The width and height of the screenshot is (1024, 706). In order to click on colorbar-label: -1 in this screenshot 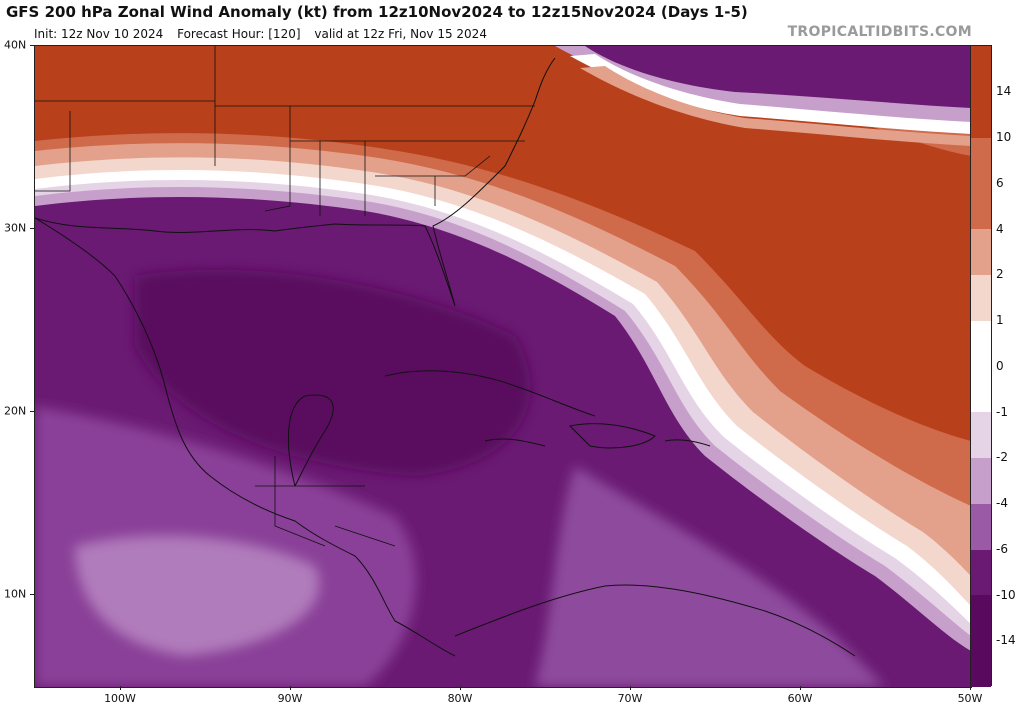, I will do `click(1002, 412)`.